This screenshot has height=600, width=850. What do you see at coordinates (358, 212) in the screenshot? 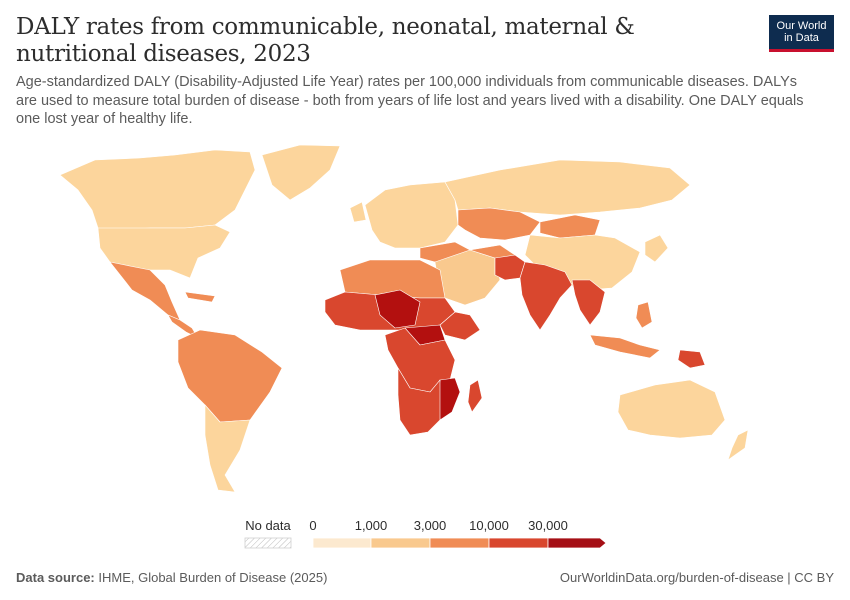
I see `region-uk-ireland` at bounding box center [358, 212].